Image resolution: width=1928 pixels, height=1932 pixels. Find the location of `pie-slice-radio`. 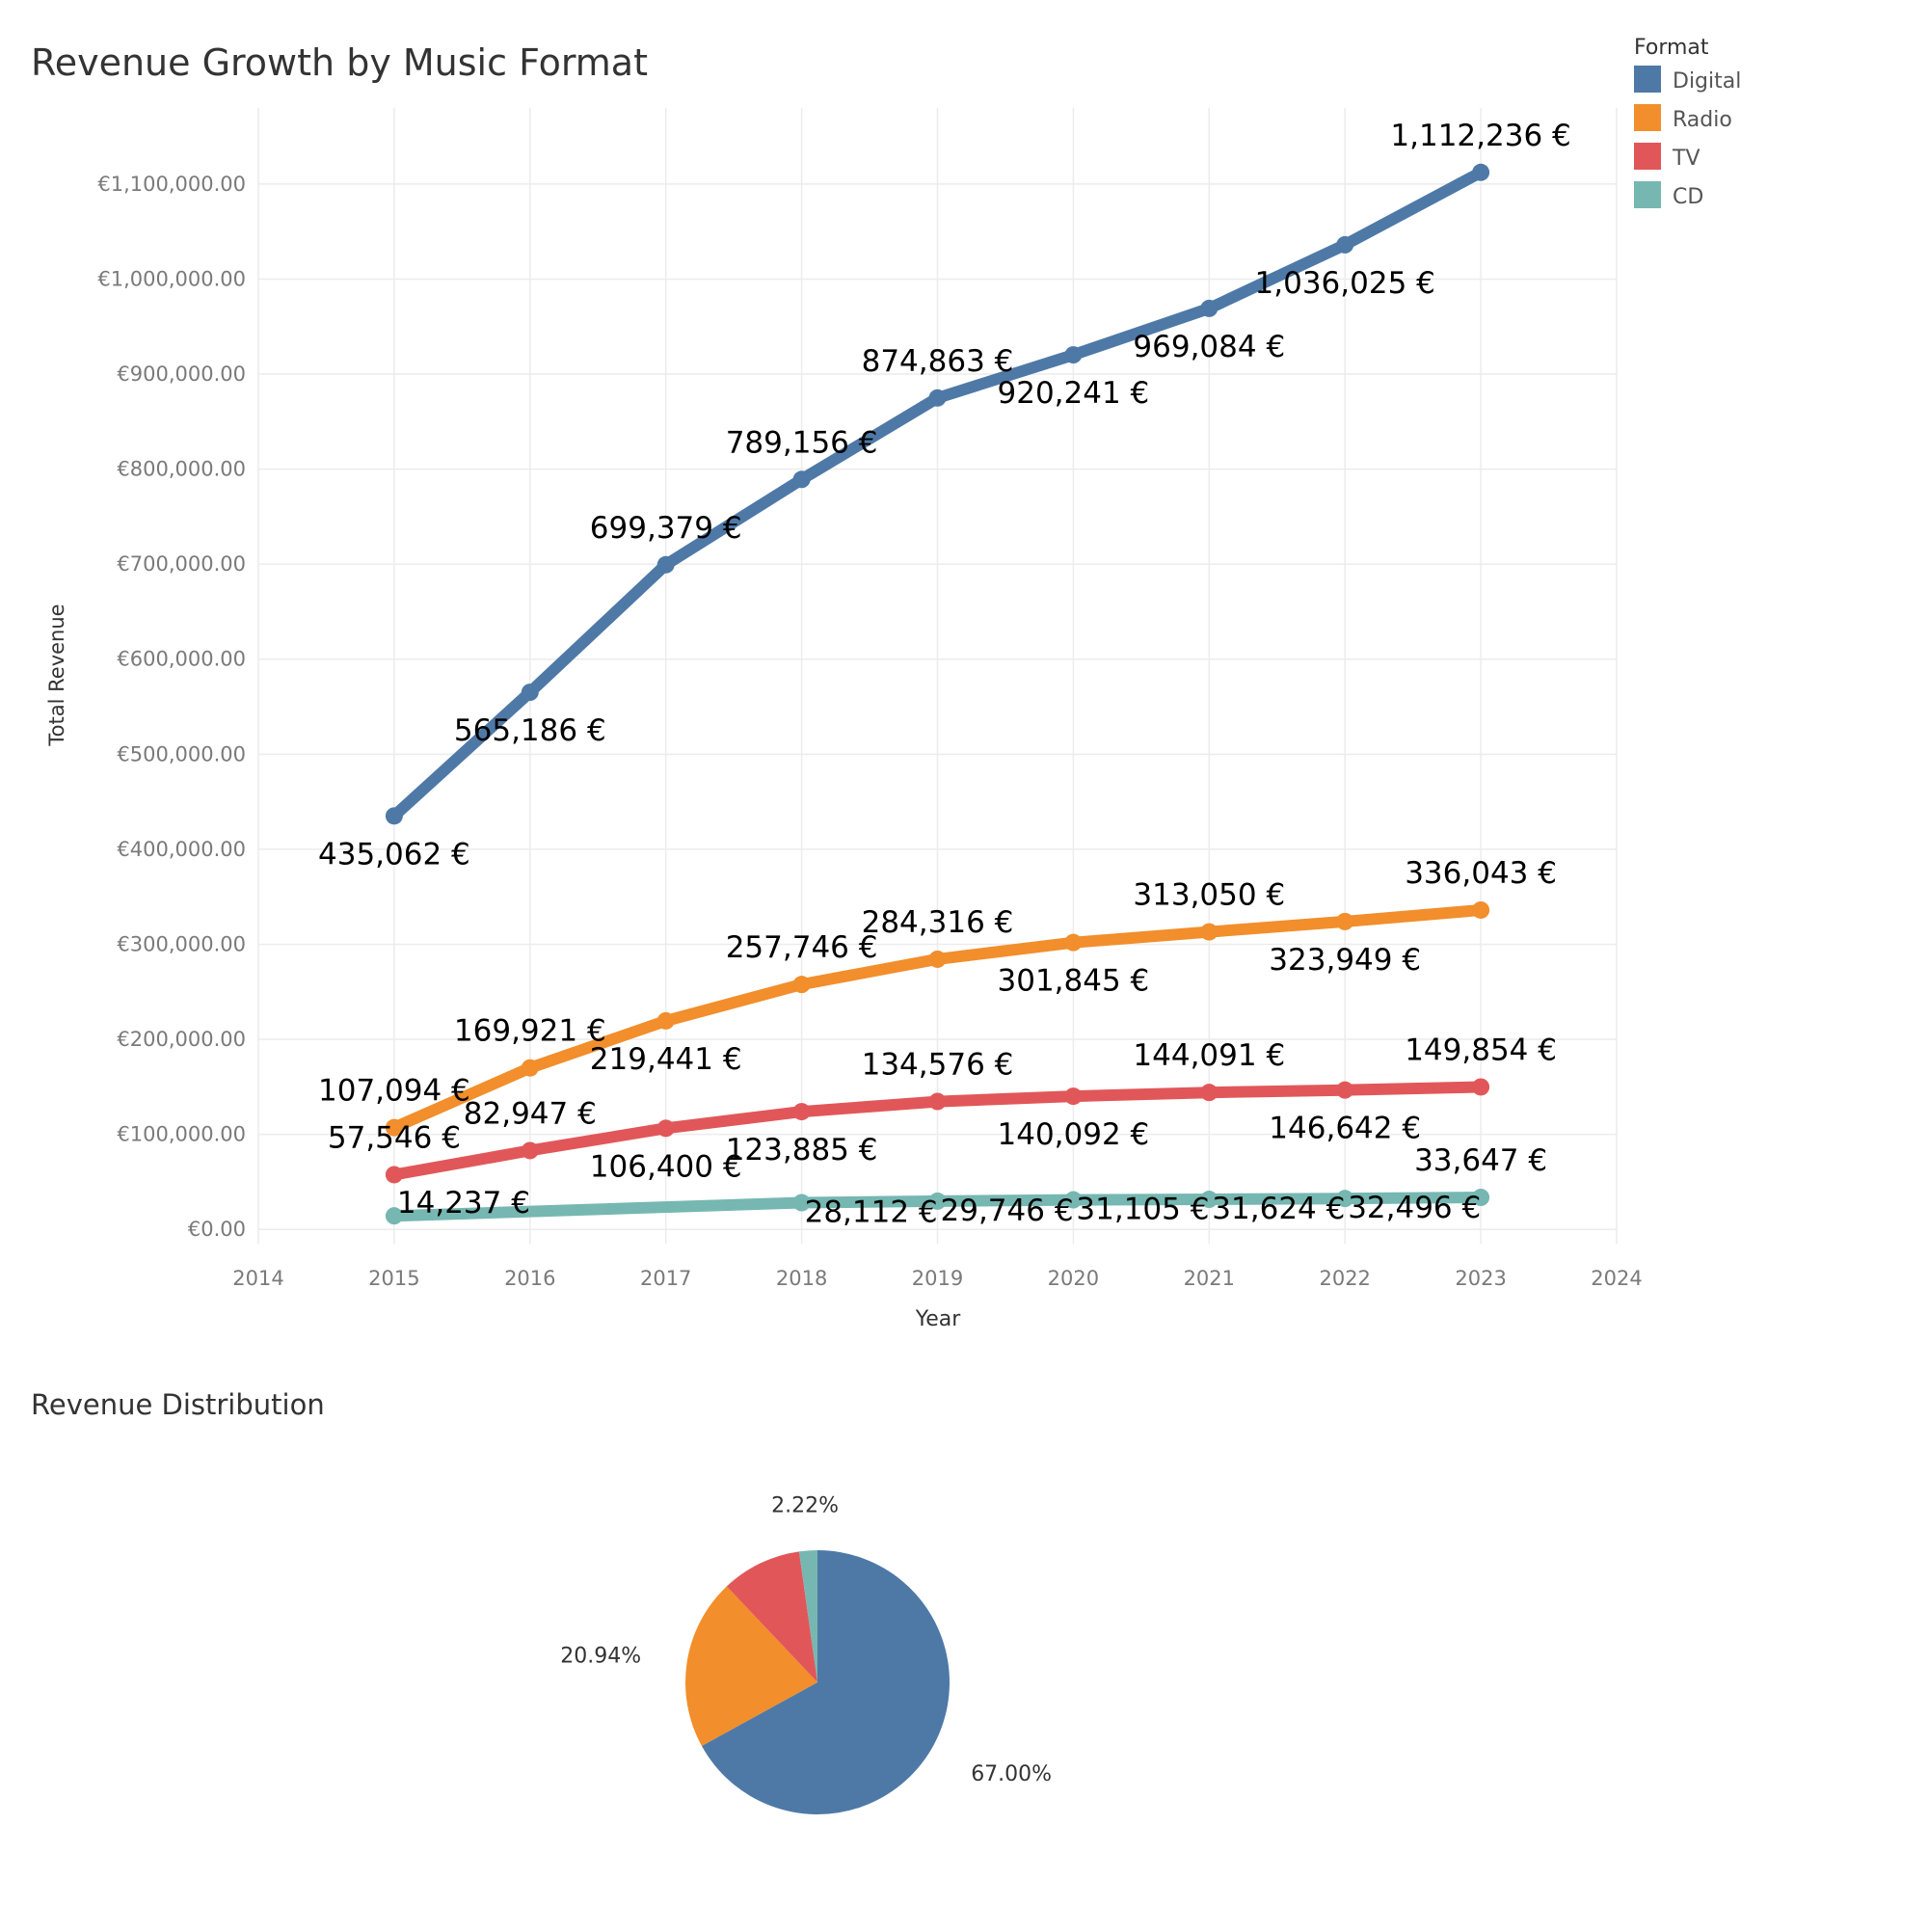

pie-slice-radio is located at coordinates (751, 1666).